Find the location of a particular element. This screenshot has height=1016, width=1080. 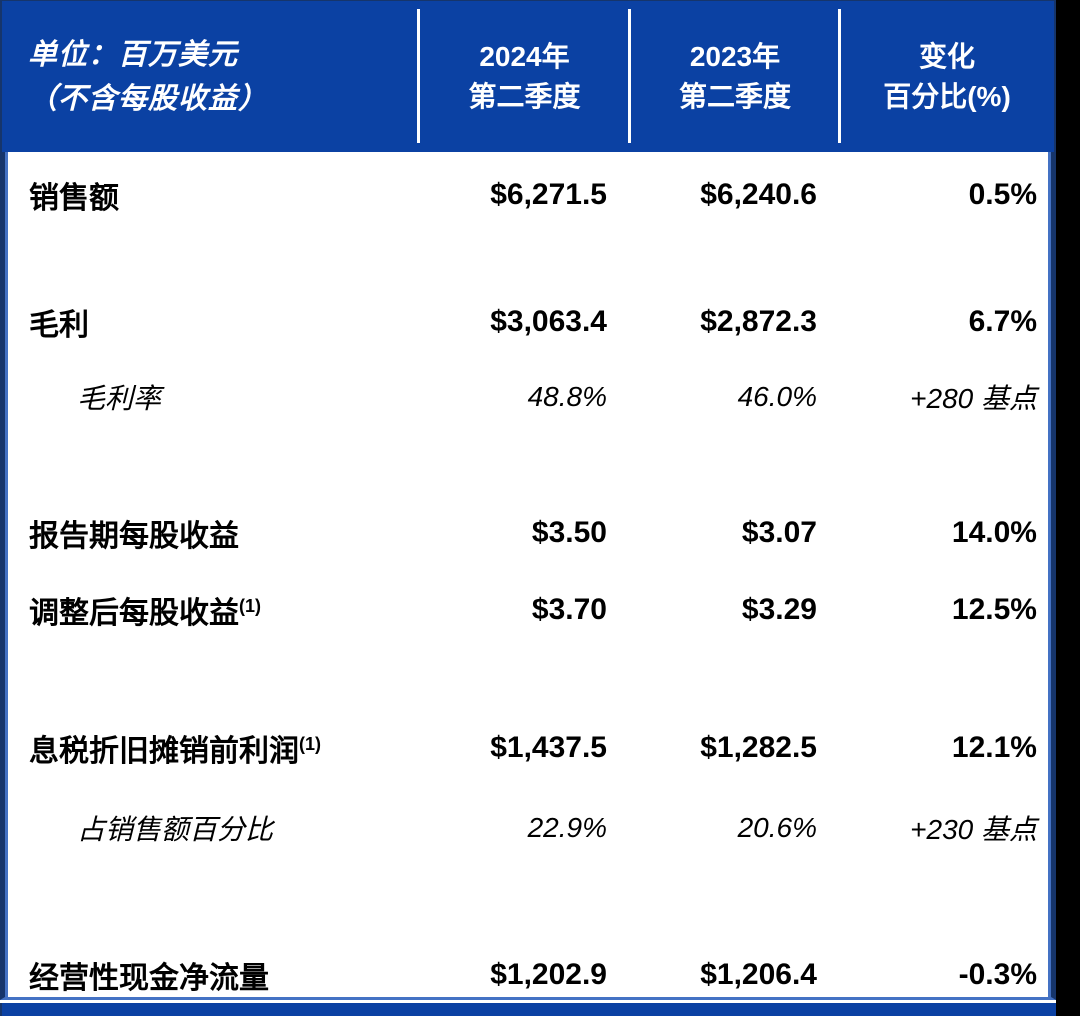

row-label: 息税折旧摊销前利润(1) is located at coordinates (175, 751).